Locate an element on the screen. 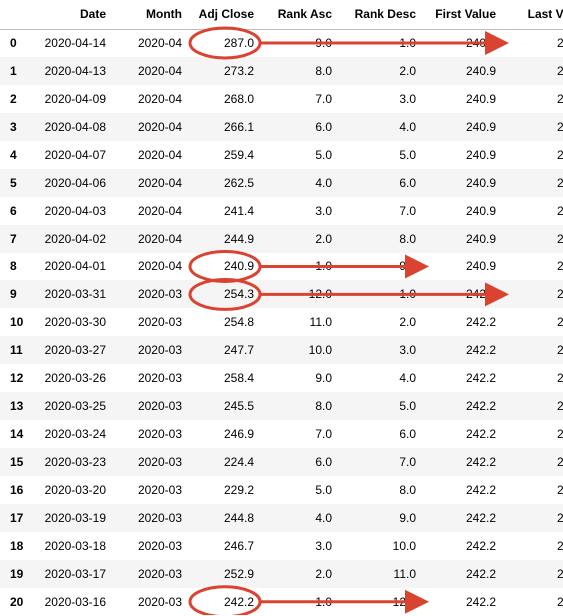 Image resolution: width=563 pixels, height=616 pixels. cell-rank-asc: 12.0 is located at coordinates (320, 294).